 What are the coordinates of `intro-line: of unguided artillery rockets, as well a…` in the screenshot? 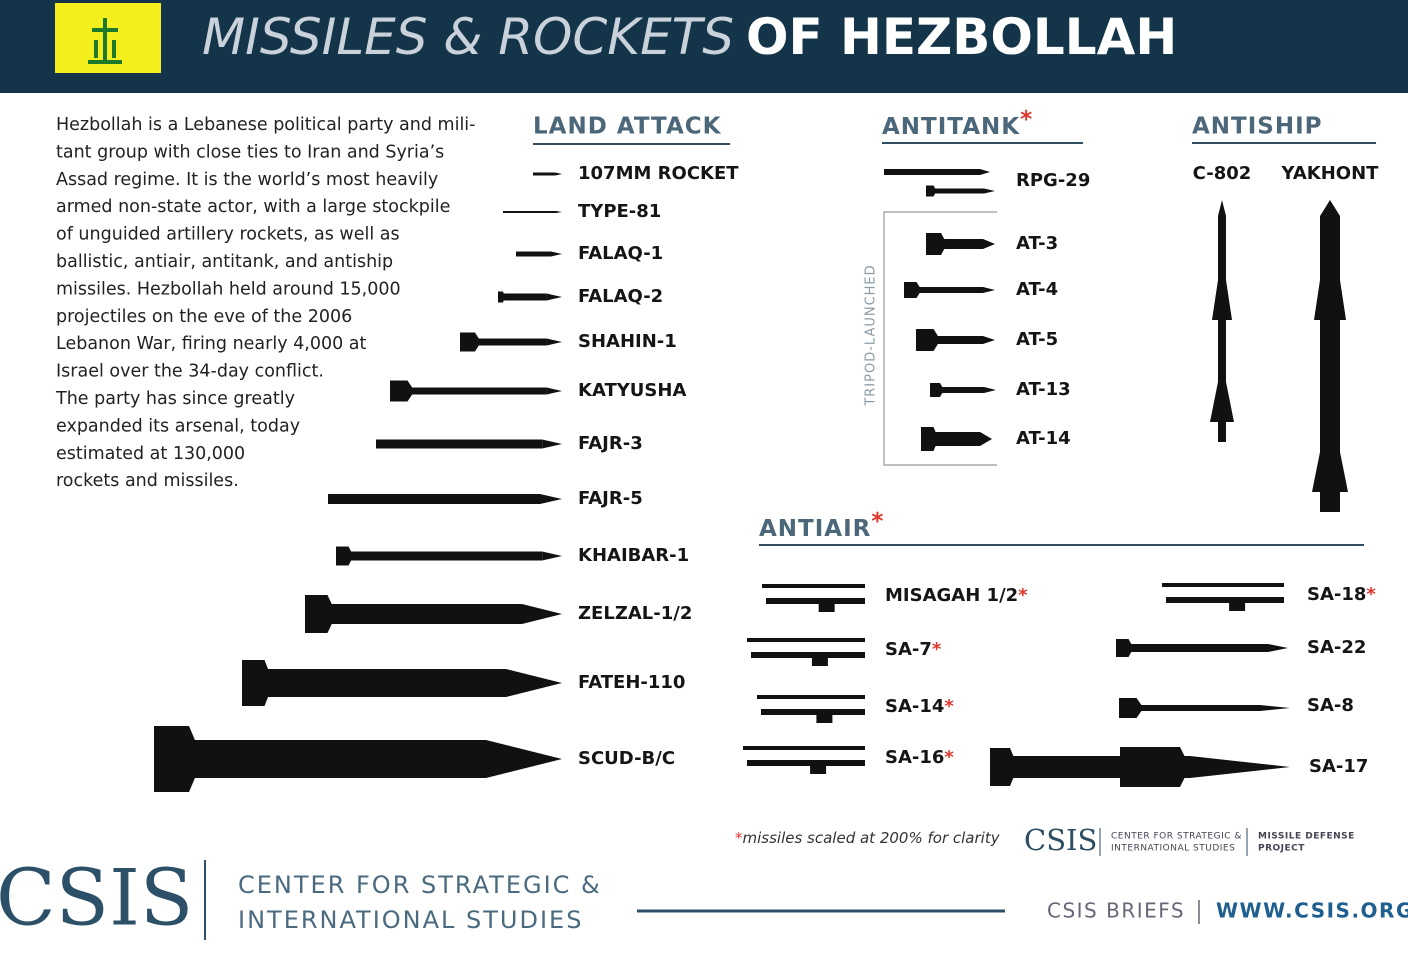 It's located at (228, 235).